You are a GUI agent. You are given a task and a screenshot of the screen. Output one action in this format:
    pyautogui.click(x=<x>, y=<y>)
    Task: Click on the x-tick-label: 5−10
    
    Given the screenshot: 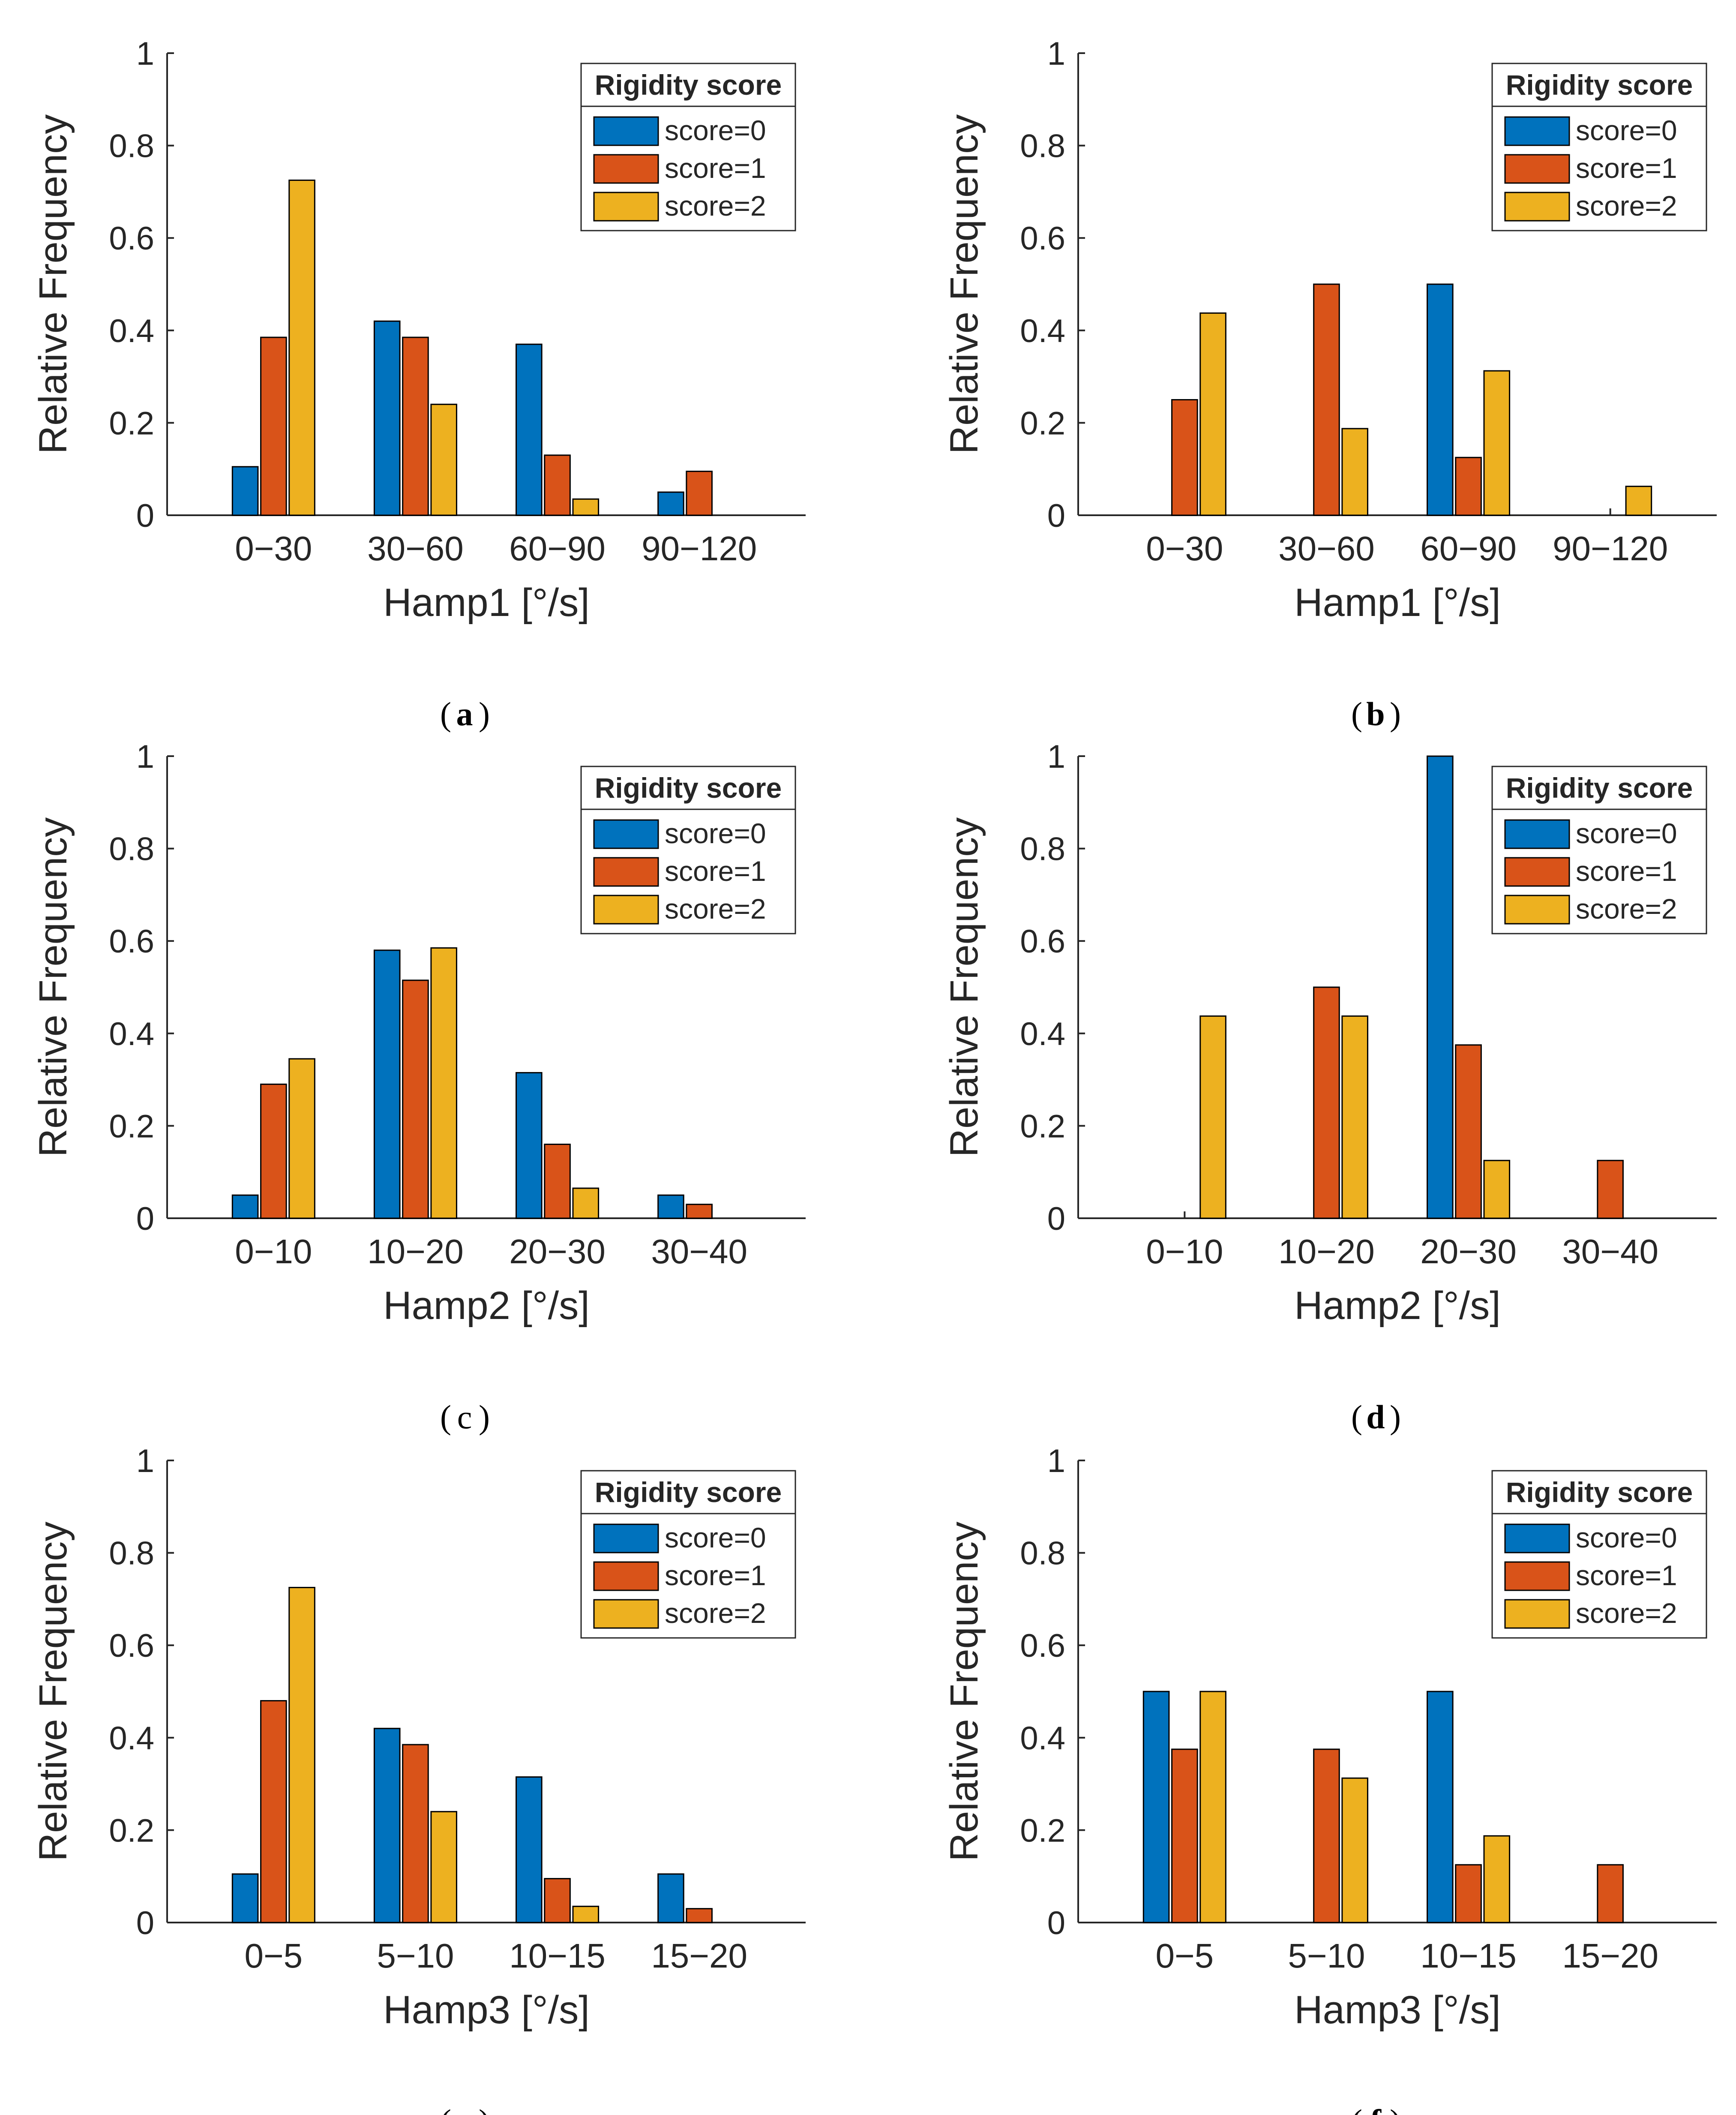 What is the action you would take?
    pyautogui.click(x=1326, y=1956)
    